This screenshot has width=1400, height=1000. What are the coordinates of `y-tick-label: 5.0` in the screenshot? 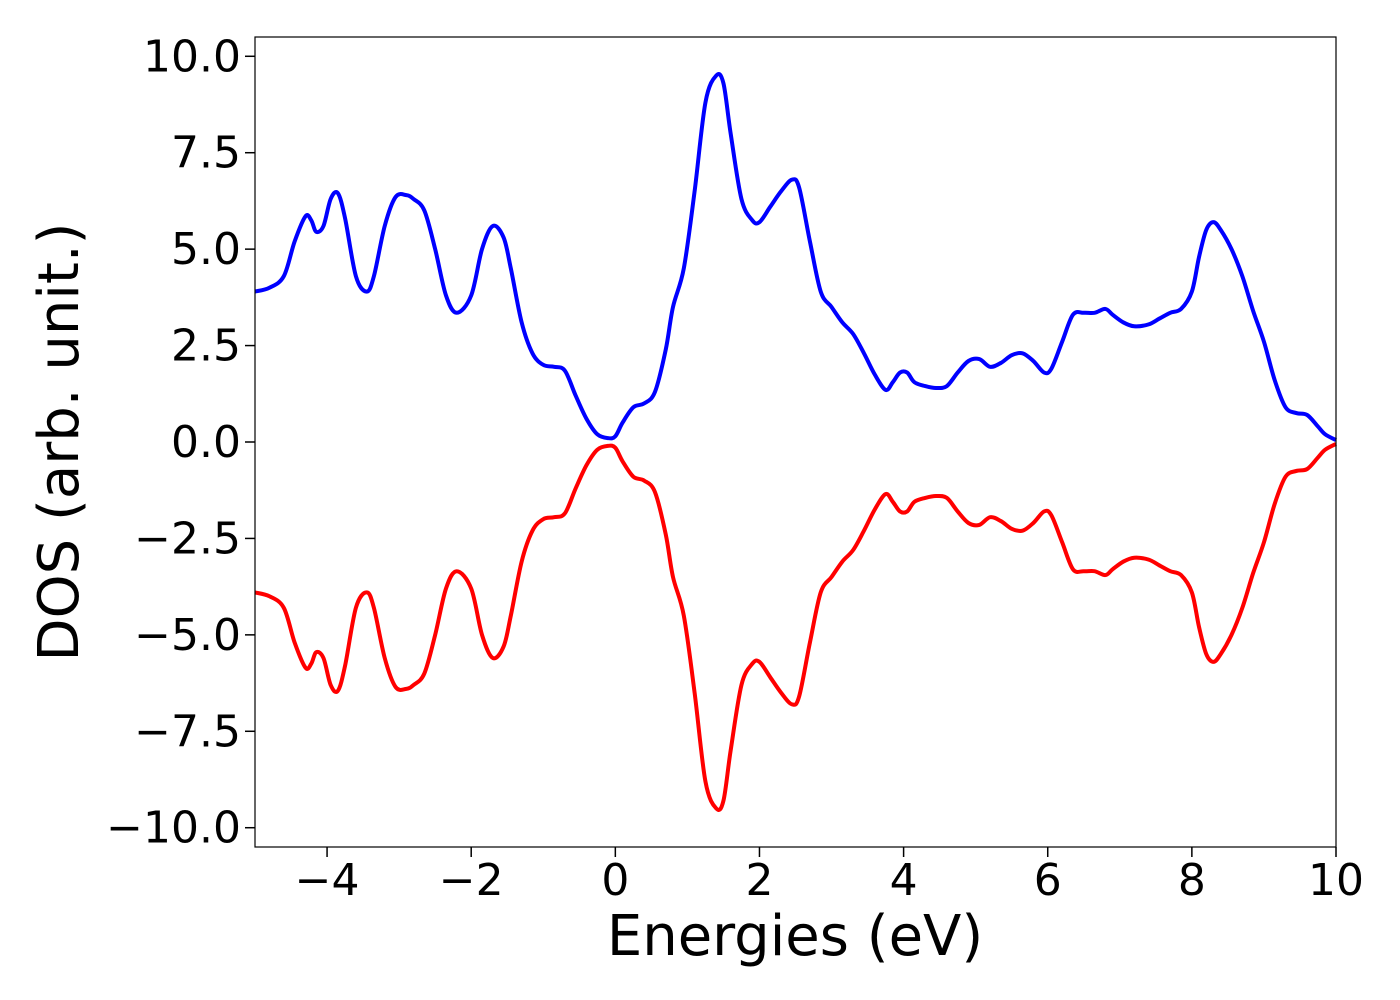 It's located at (206, 249).